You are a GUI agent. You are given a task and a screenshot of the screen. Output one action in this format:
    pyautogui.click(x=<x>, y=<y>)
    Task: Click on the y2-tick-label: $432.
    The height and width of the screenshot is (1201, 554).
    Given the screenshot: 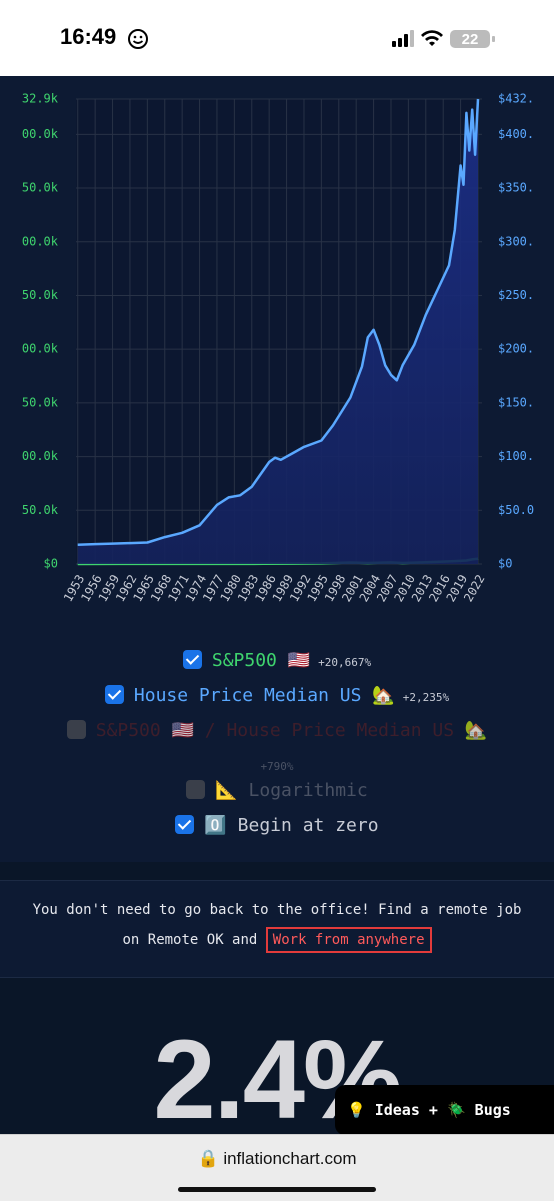 What is the action you would take?
    pyautogui.click(x=516, y=99)
    